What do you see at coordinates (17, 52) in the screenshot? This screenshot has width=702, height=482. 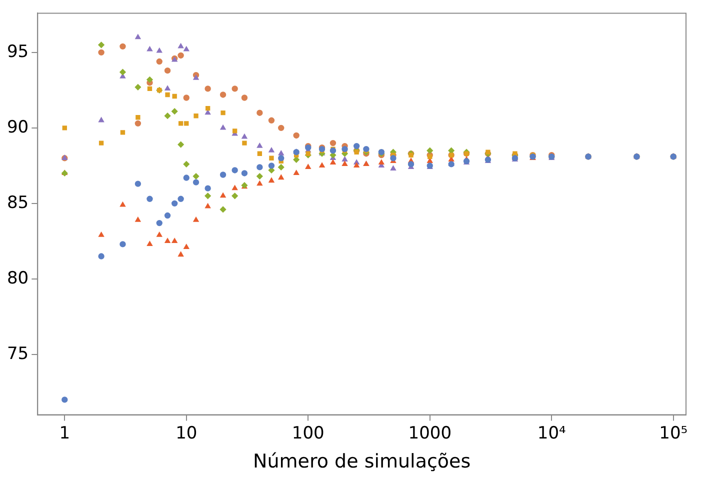 I see `y-tick-label: 95` at bounding box center [17, 52].